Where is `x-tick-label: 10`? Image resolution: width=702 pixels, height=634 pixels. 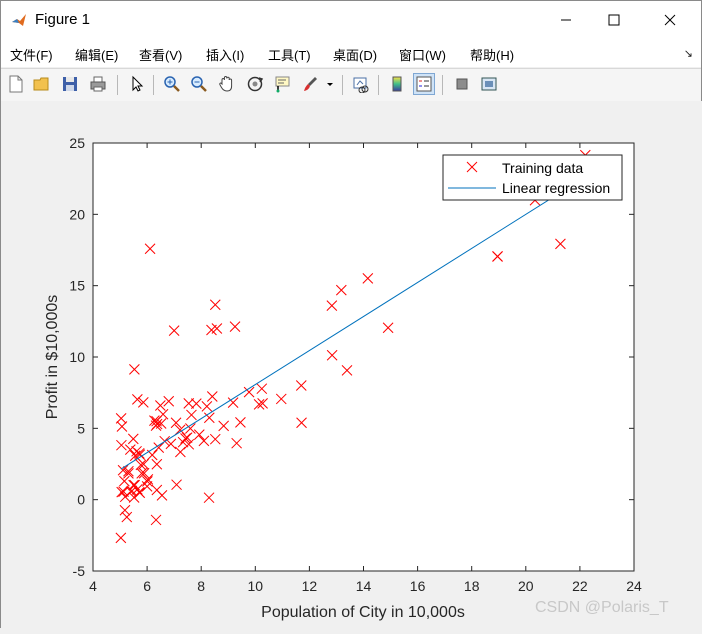
x-tick-label: 10 is located at coordinates (256, 586).